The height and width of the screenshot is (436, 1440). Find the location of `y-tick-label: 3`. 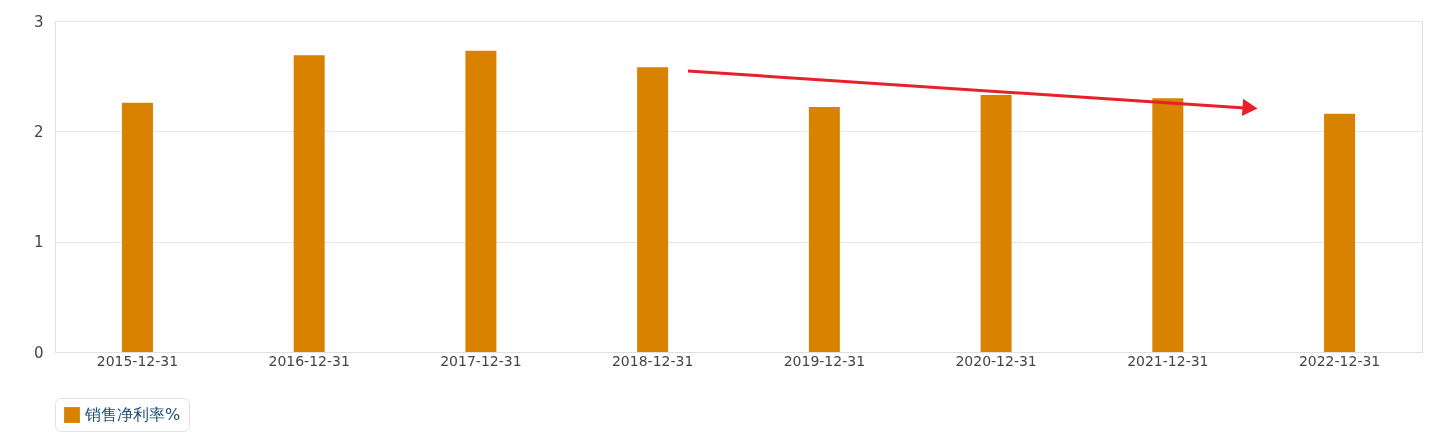

y-tick-label: 3 is located at coordinates (38, 21).